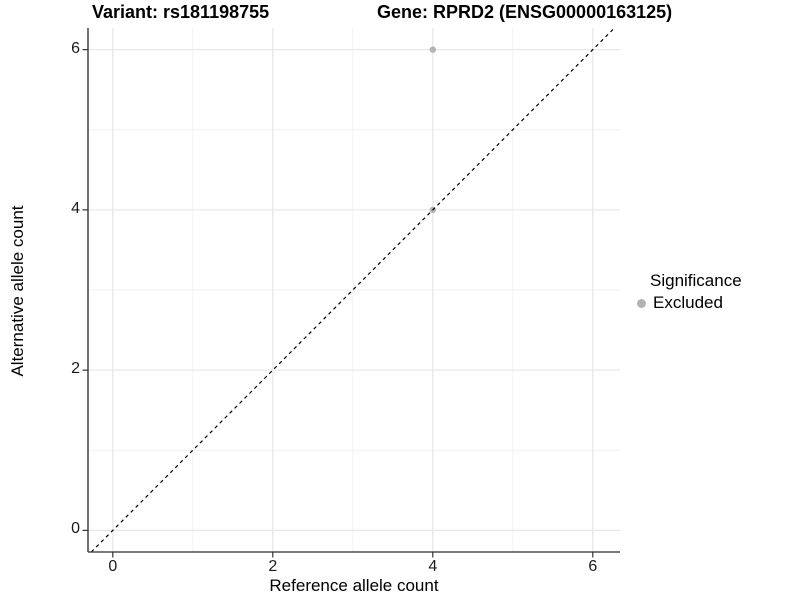  What do you see at coordinates (273, 566) in the screenshot?
I see `x-tick-label: 2` at bounding box center [273, 566].